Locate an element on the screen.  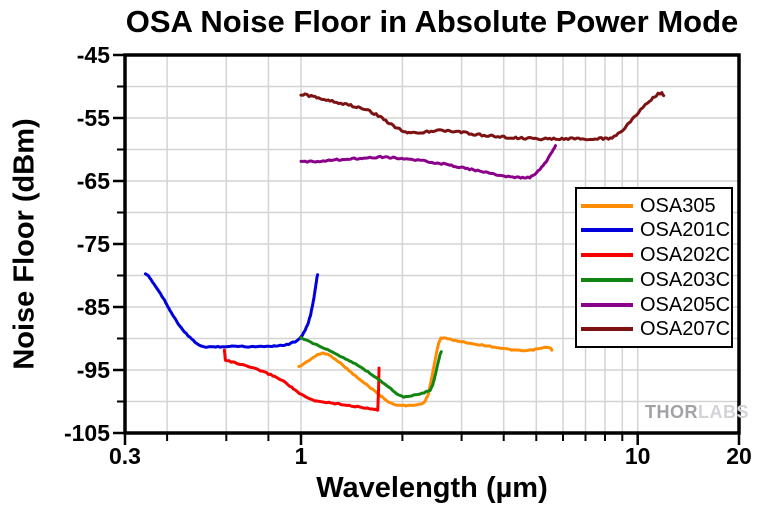
legend-item-osa207c: OSA207C is located at coordinates (656, 329).